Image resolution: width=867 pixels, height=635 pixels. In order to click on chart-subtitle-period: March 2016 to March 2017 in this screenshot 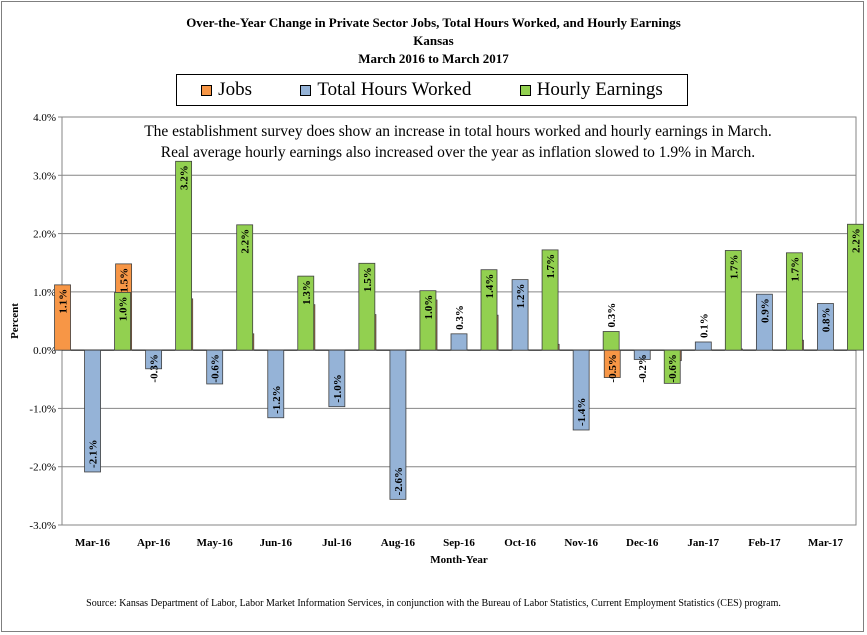, I will do `click(433, 58)`.